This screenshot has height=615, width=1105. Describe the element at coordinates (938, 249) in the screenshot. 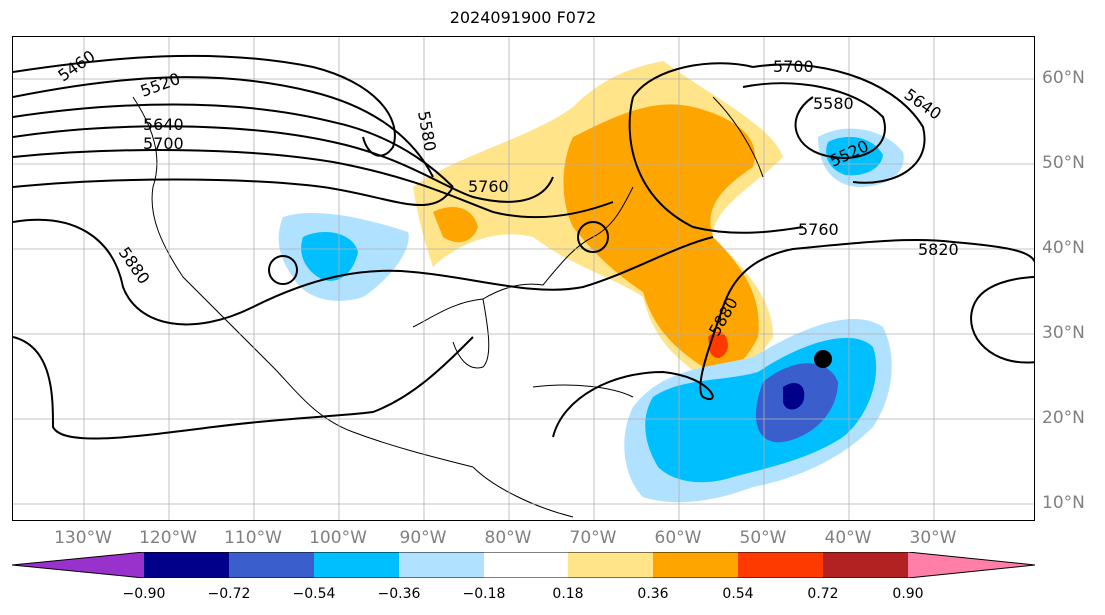

I see `contour-label: 5820` at that location.